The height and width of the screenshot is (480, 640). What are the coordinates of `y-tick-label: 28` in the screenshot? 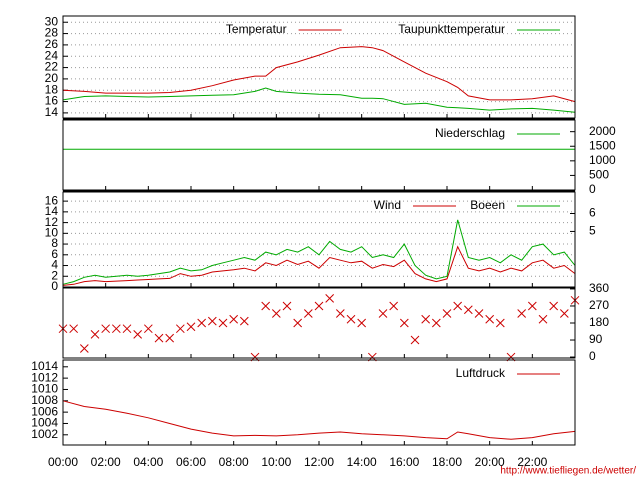 It's located at (52, 33).